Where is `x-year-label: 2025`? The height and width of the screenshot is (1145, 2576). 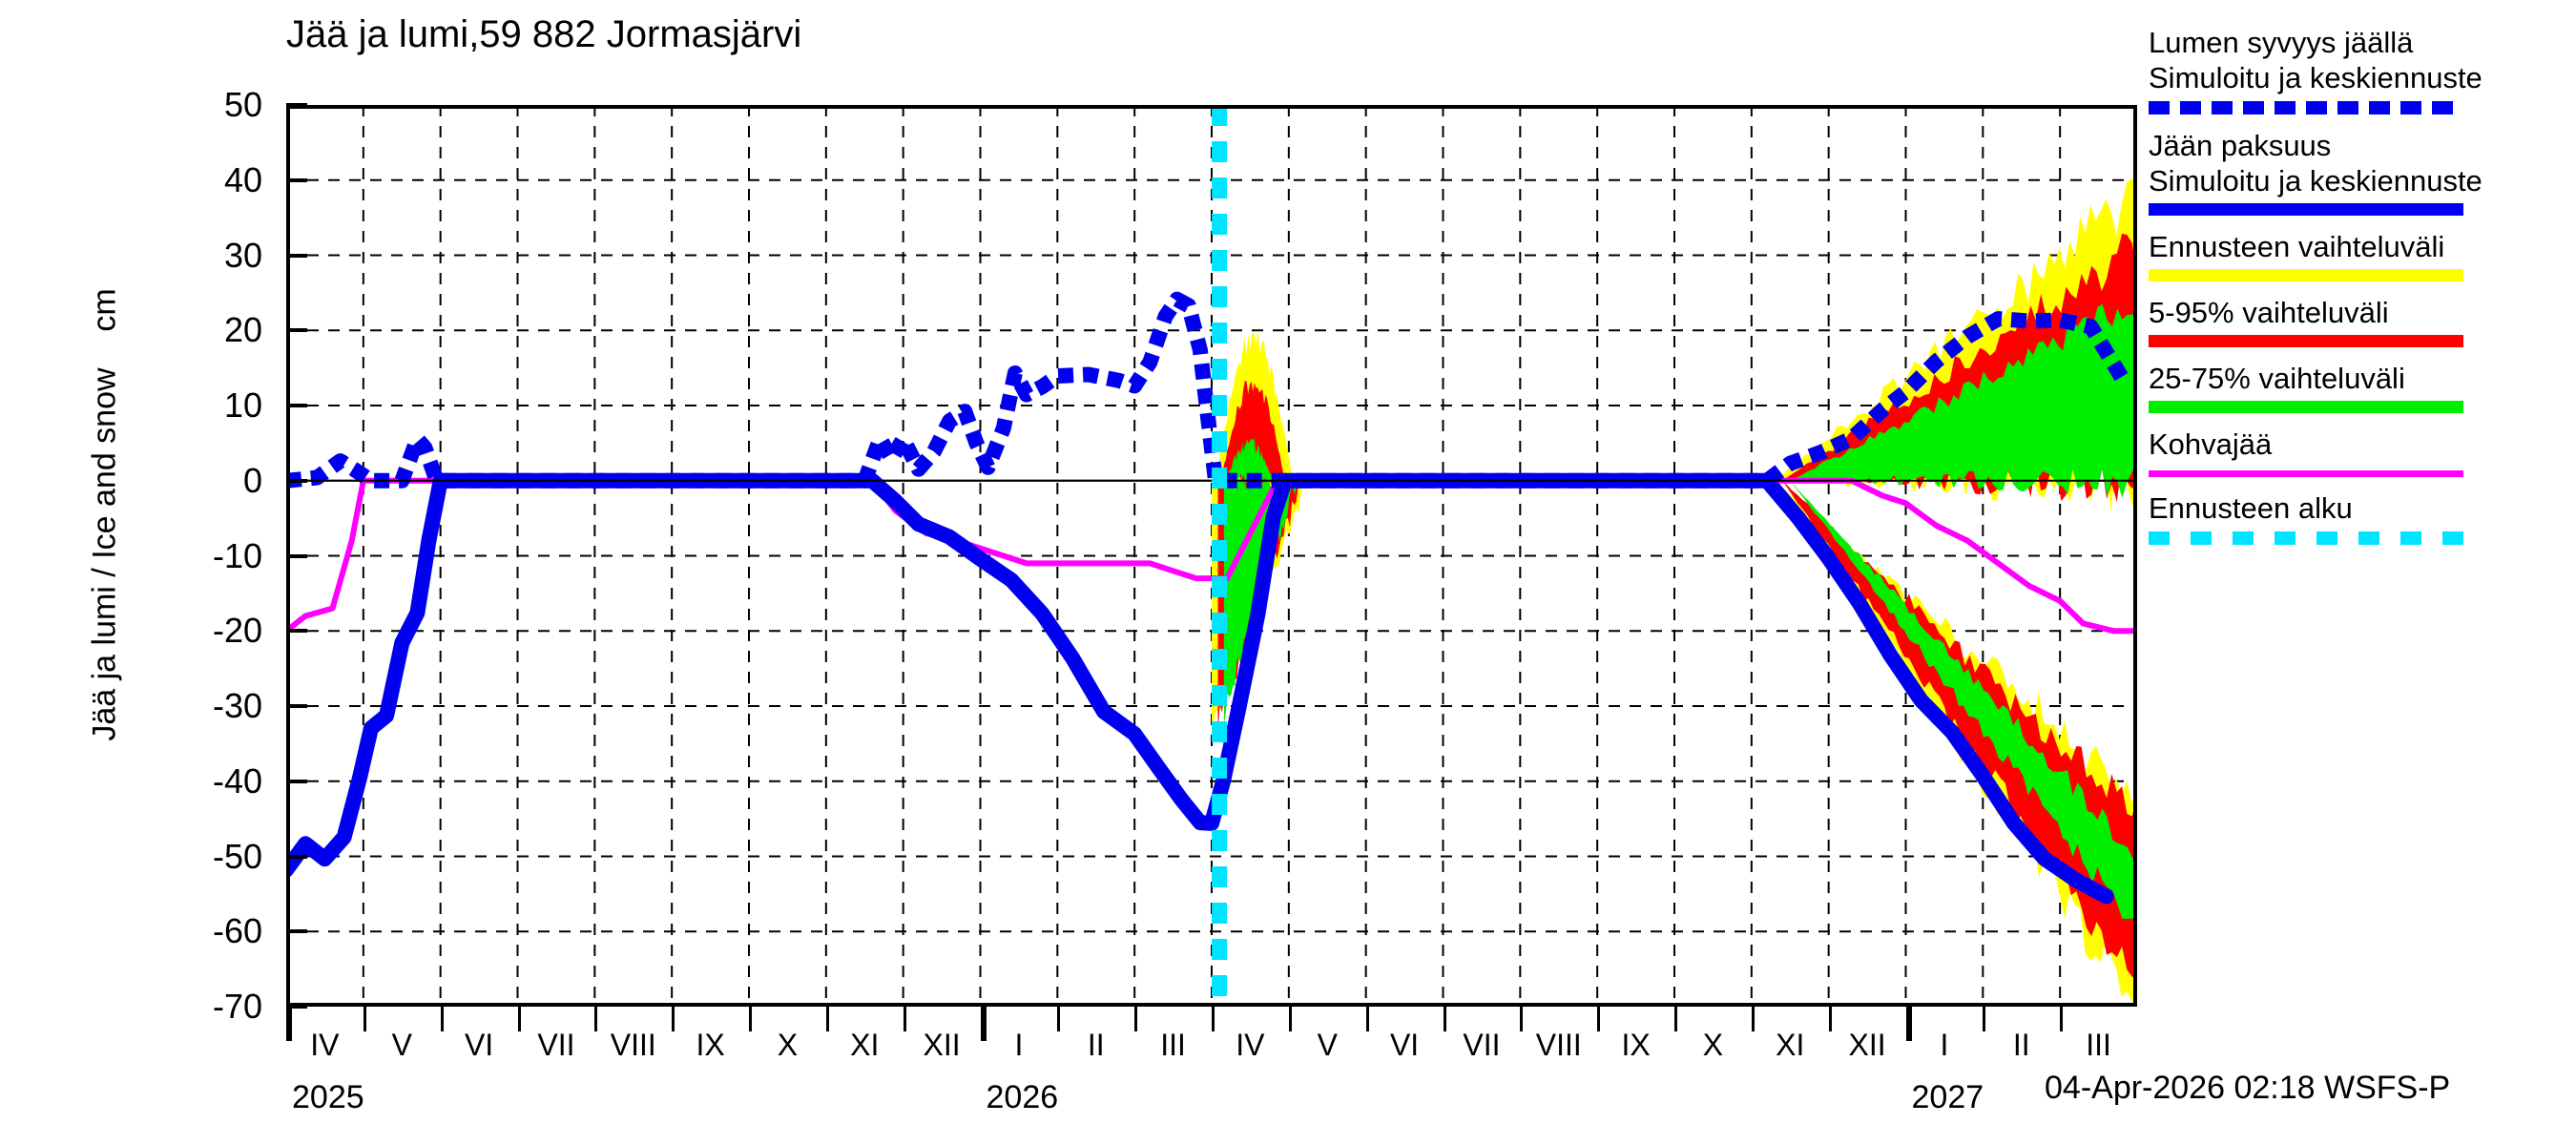
x-year-label: 2025 is located at coordinates (328, 1097).